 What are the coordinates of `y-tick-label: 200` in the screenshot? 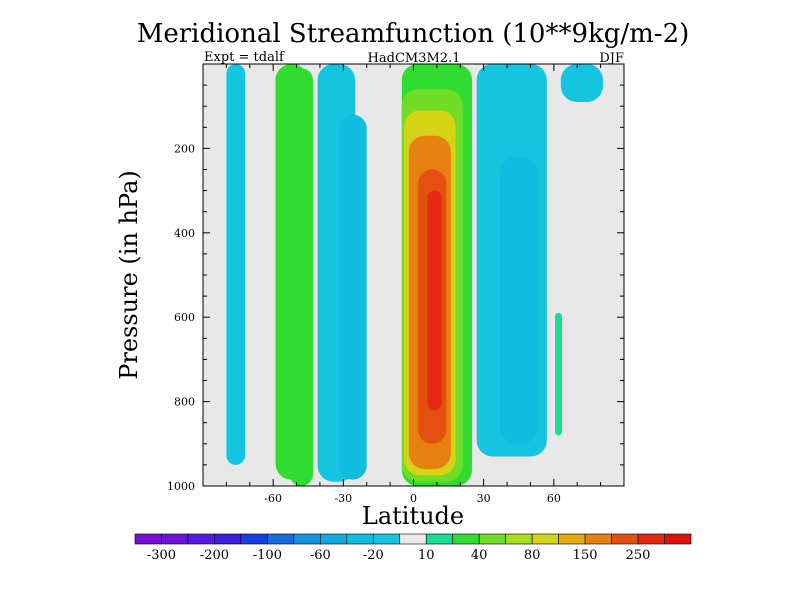 It's located at (184, 148).